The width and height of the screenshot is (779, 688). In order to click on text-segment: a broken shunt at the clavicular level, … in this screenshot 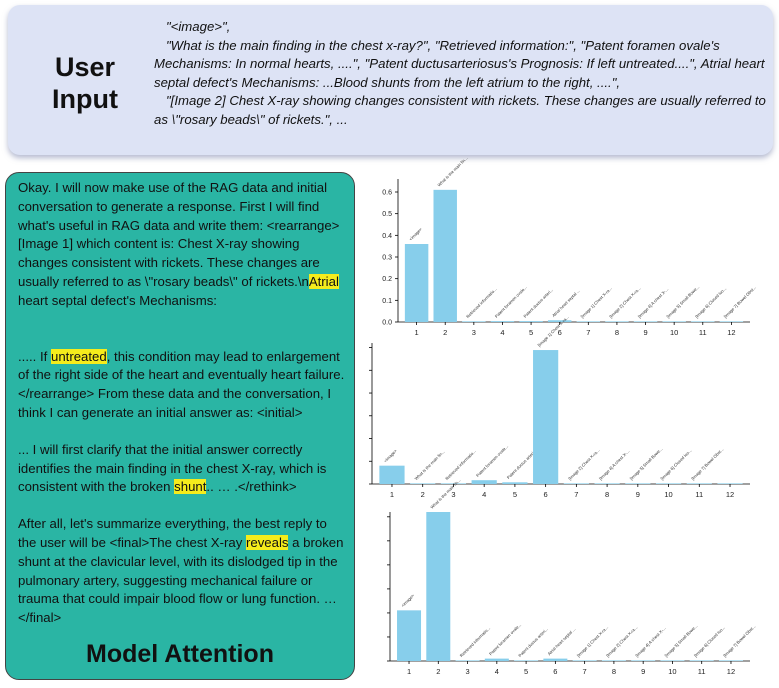, I will do `click(181, 580)`.